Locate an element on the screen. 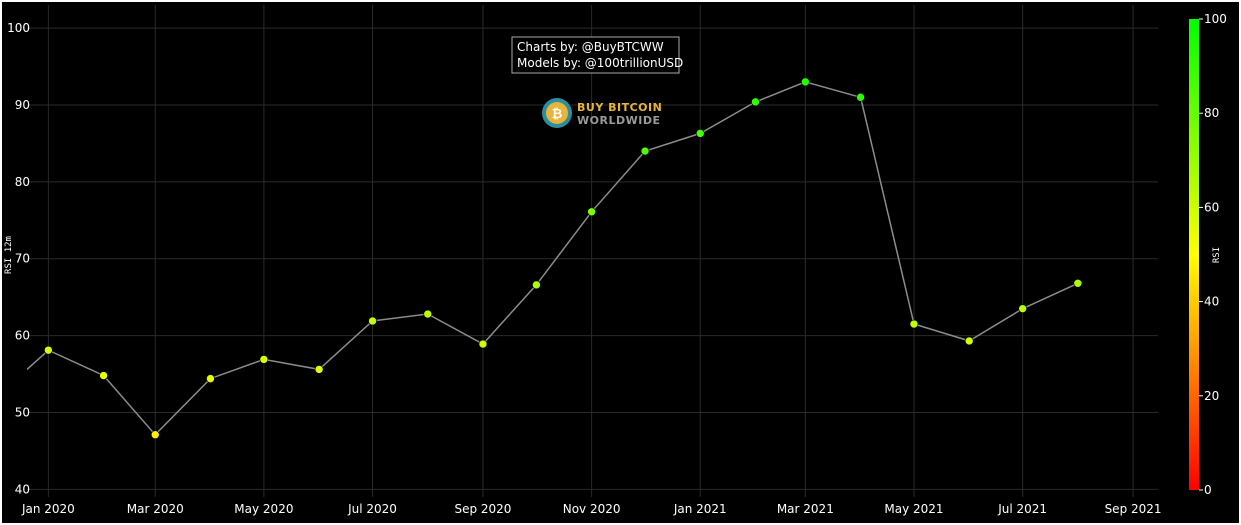 Image resolution: width=1241 pixels, height=525 pixels. colorbar-gradient is located at coordinates (1194, 254).